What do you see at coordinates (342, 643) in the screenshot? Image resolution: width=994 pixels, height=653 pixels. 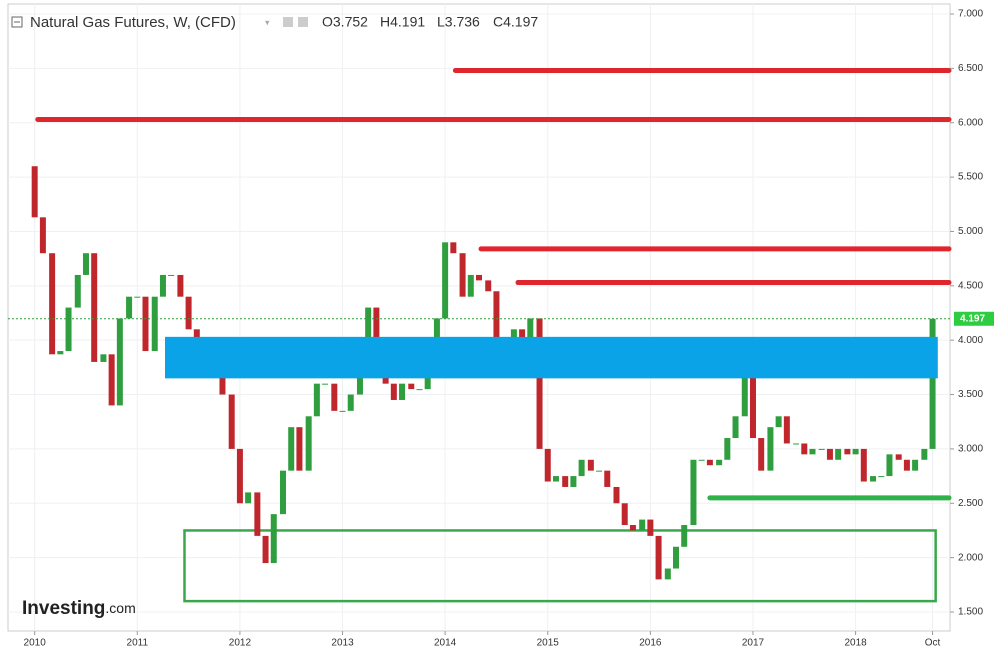 I see `x-tick-label: 2013` at bounding box center [342, 643].